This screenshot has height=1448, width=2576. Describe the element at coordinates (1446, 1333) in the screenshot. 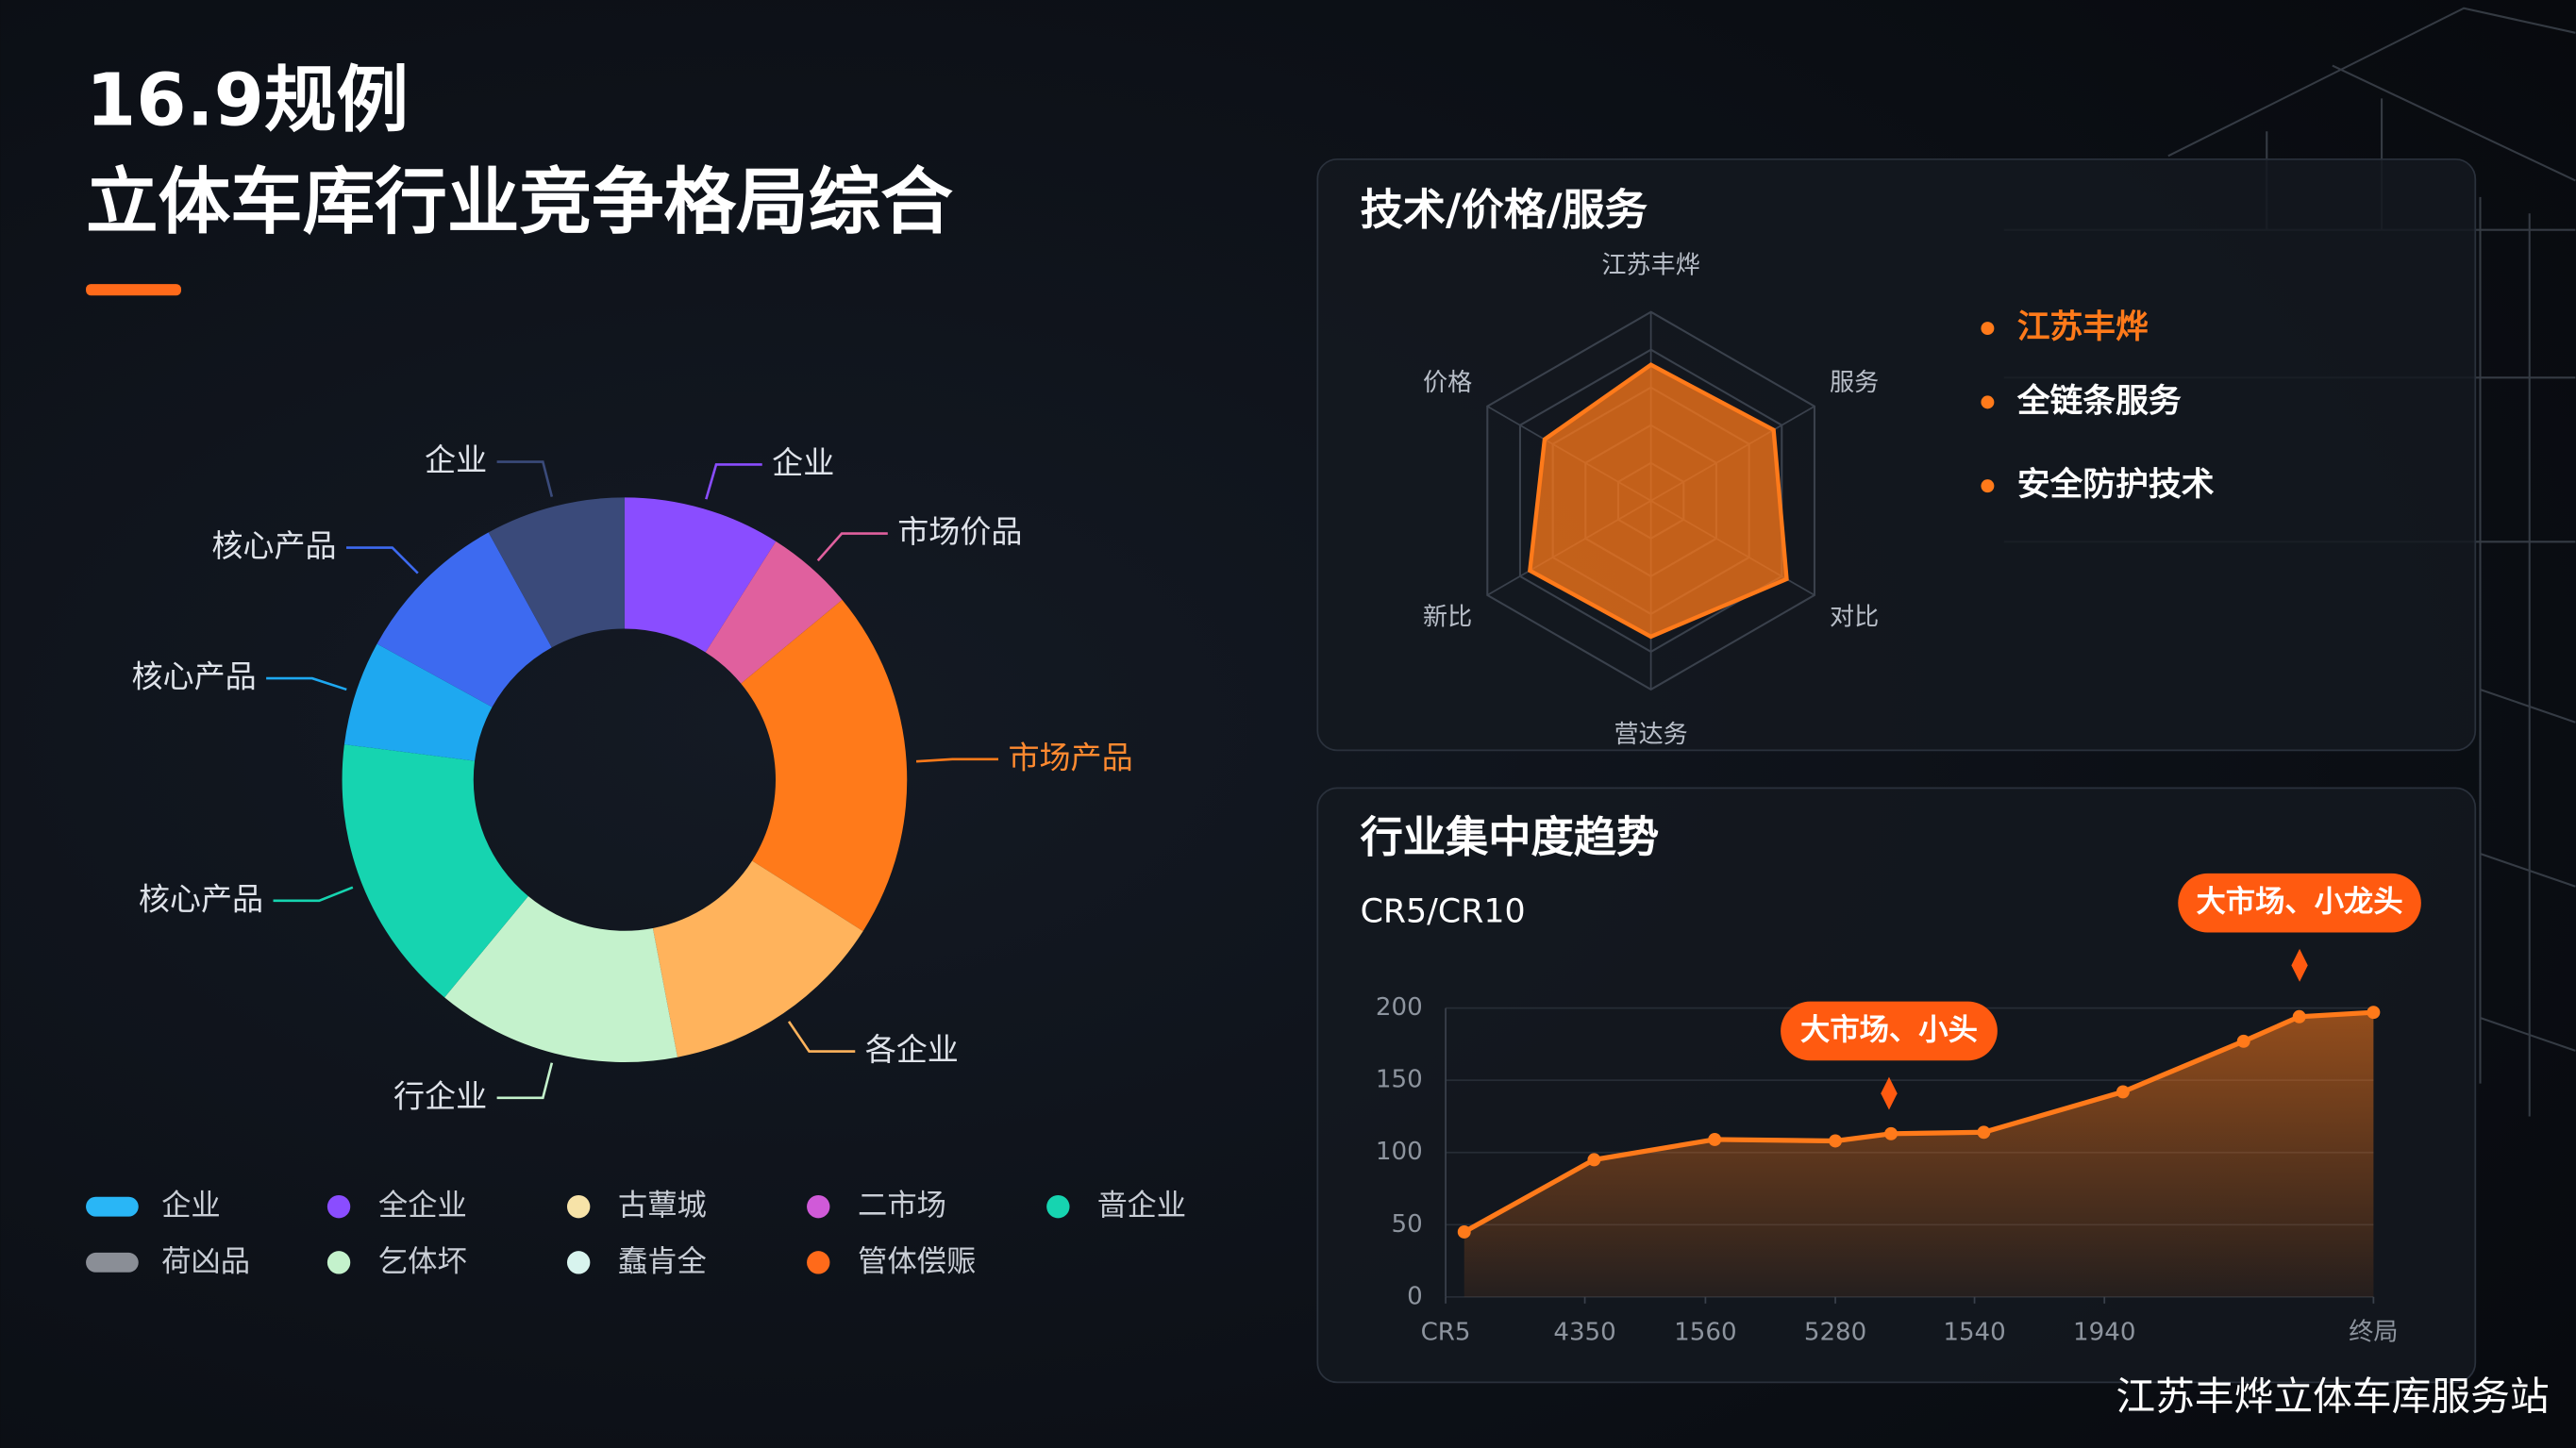

I see `x-tick-label: CR5` at that location.